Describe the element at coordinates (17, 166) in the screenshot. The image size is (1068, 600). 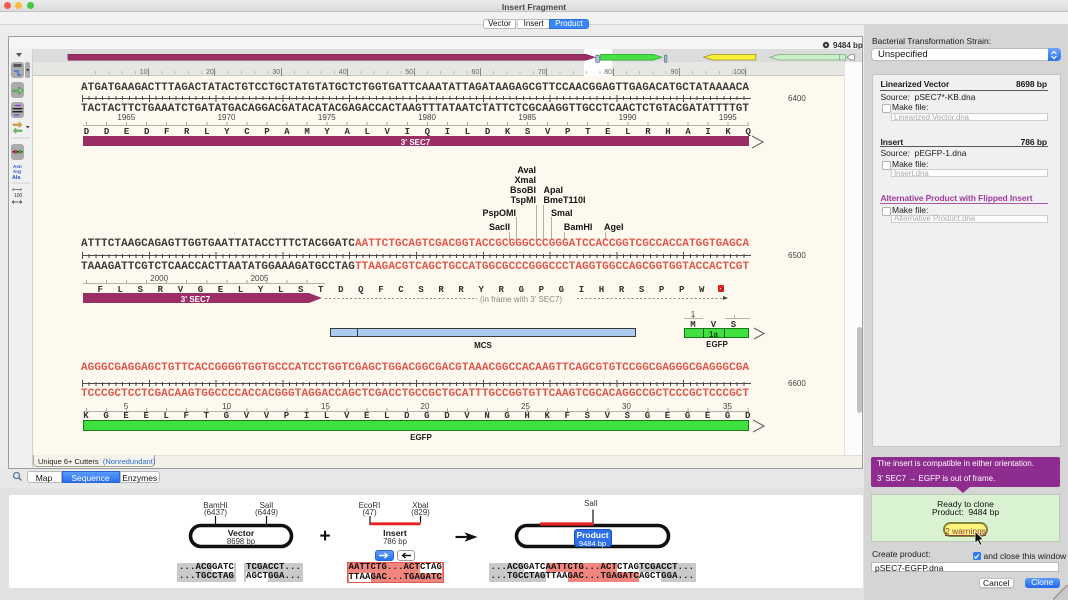
I see `svg-text: Asn` at that location.